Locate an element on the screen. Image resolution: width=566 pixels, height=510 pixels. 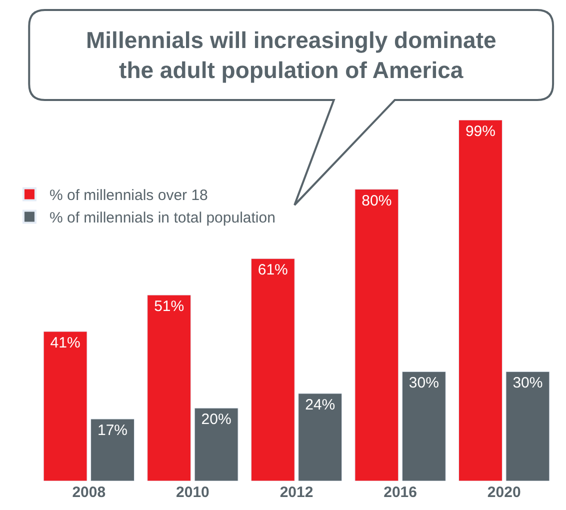
data-label: 17% is located at coordinates (113, 431).